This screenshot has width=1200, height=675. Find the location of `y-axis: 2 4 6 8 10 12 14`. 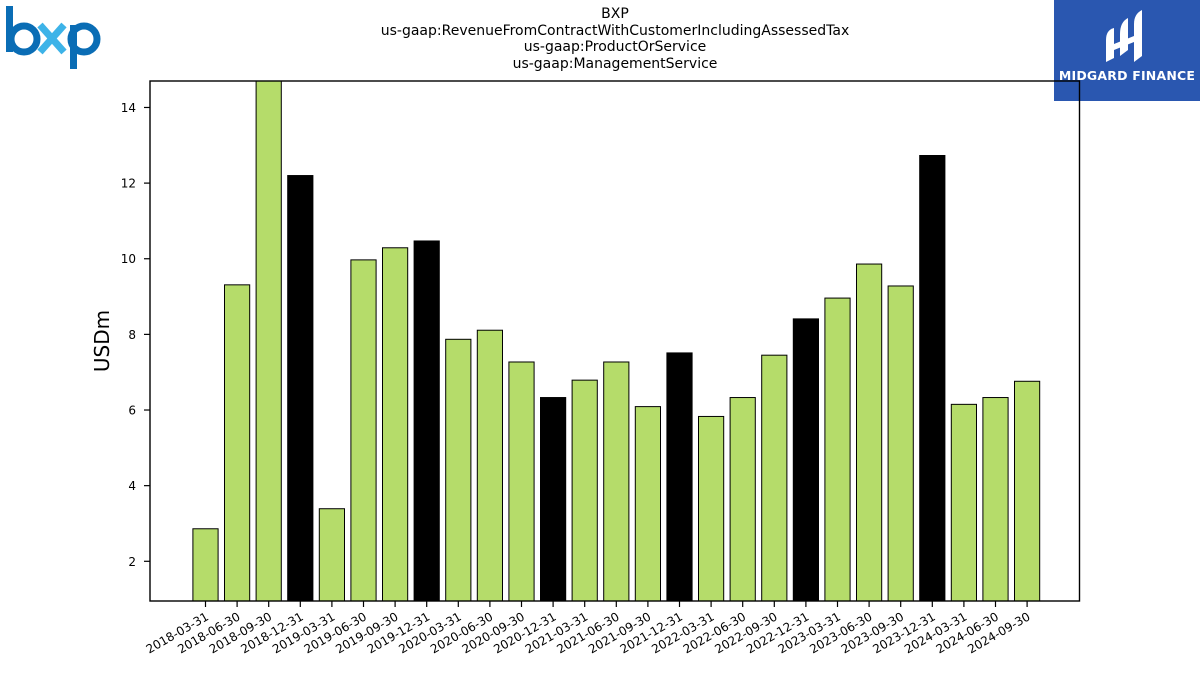

y-axis: 2 4 6 8 10 12 14 is located at coordinates (135, 335).